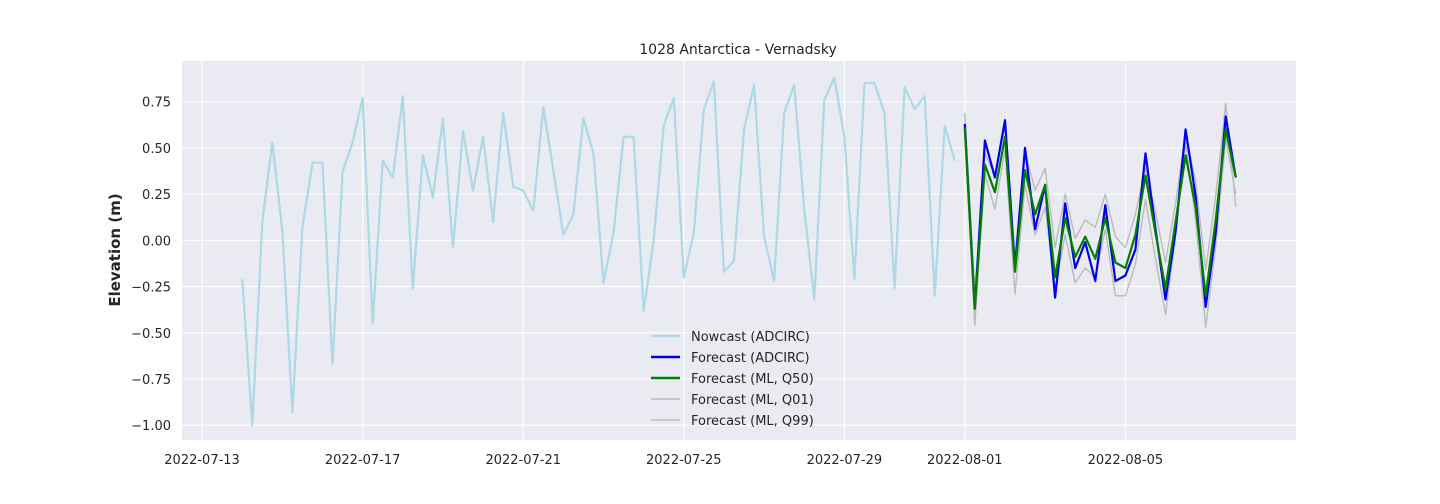 The width and height of the screenshot is (1440, 504). Describe the element at coordinates (1100, 218) in the screenshot. I see `series-line-forecast-ml-q50` at that location.